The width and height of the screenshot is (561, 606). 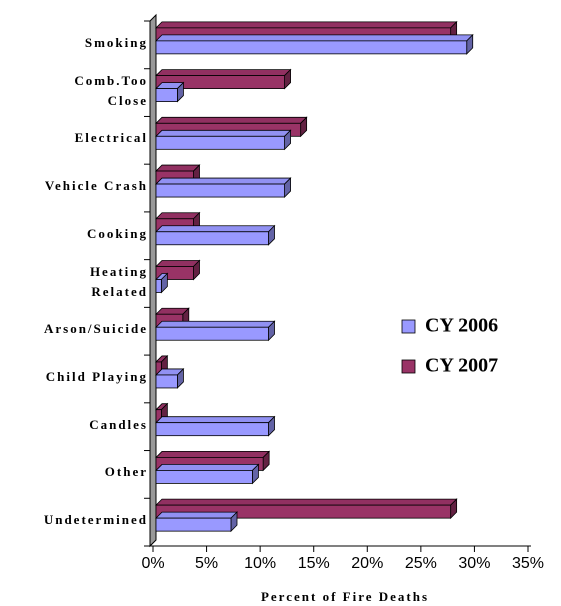 What do you see at coordinates (461, 326) in the screenshot?
I see `legend-label: CY 2006` at bounding box center [461, 326].